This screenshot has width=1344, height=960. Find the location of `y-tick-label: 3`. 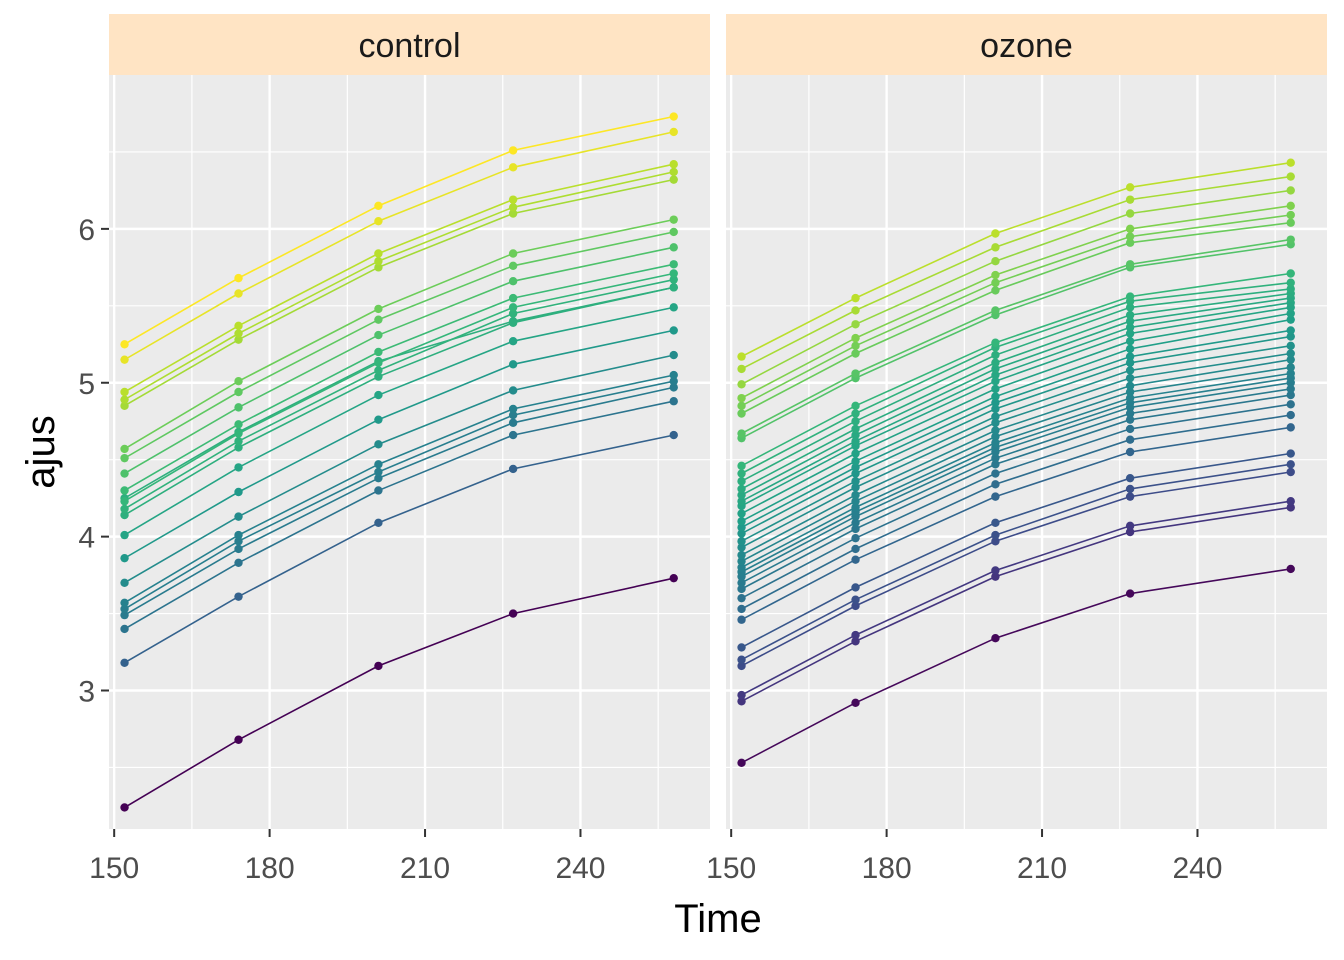

y-tick-label: 3 is located at coordinates (86, 692).